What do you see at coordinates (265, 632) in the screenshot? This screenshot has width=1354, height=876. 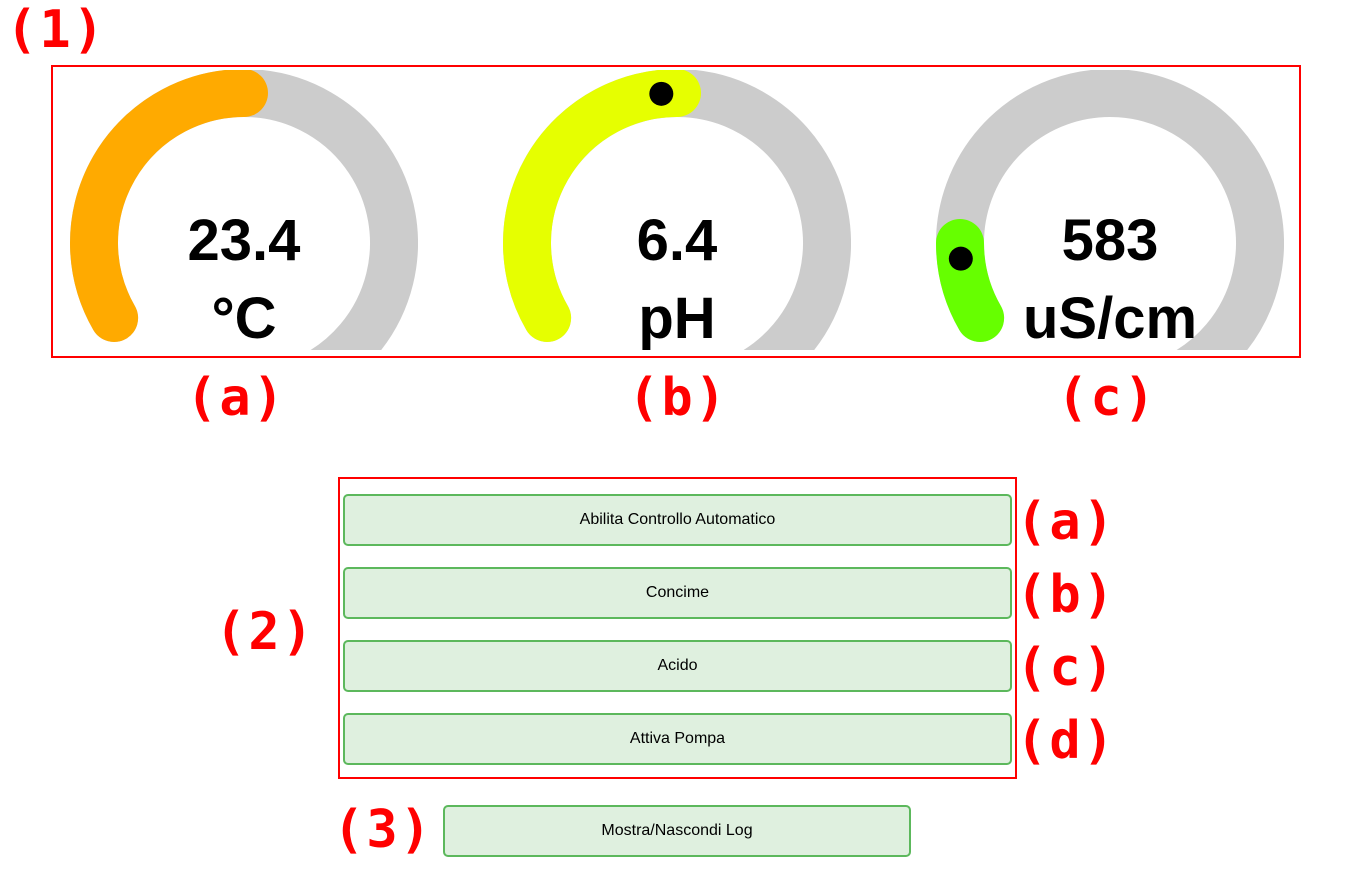 I see `annotation-section-2: (2)` at bounding box center [265, 632].